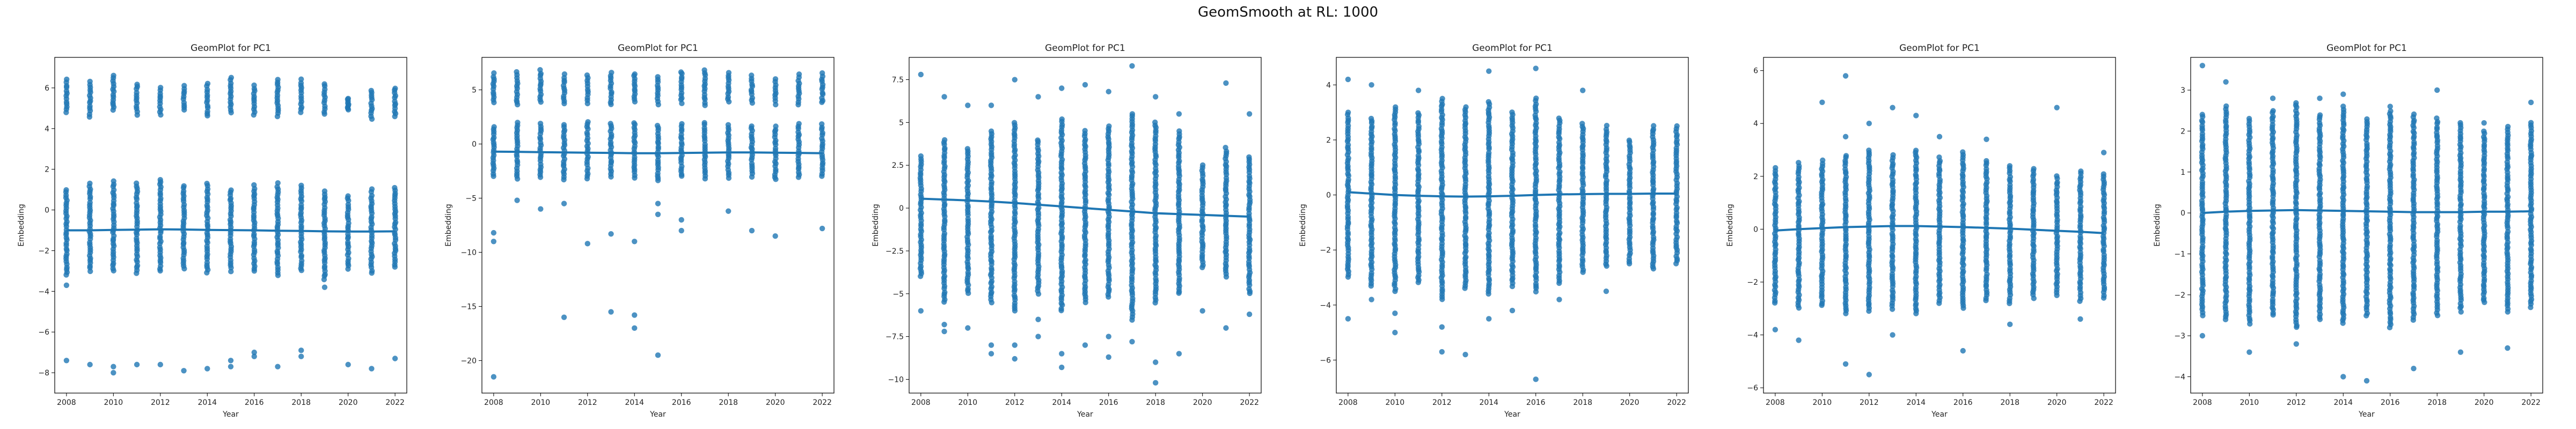 The height and width of the screenshot is (429, 2576). I want to click on y-tick-label: −15, so click(468, 306).